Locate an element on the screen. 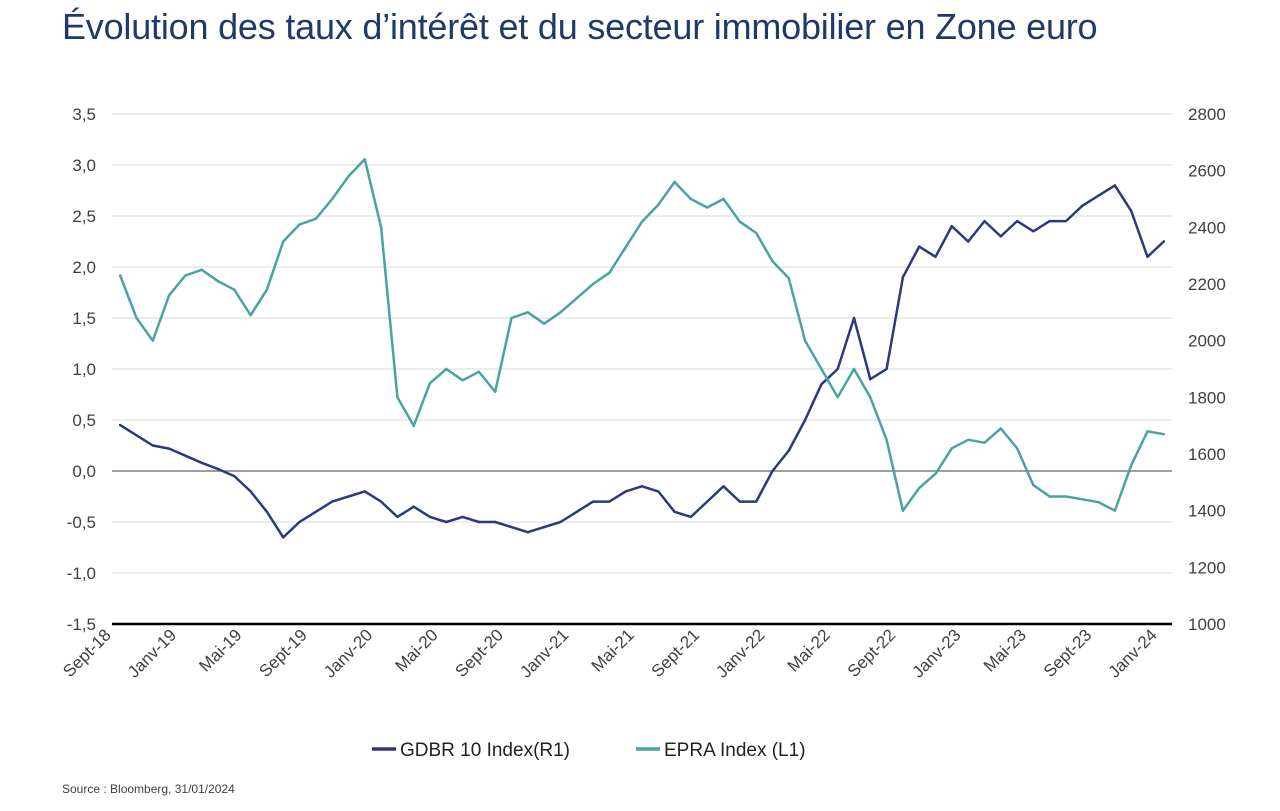  legend: GDBR 10 Index(R1) EPRA Index (L1) is located at coordinates (589, 750).